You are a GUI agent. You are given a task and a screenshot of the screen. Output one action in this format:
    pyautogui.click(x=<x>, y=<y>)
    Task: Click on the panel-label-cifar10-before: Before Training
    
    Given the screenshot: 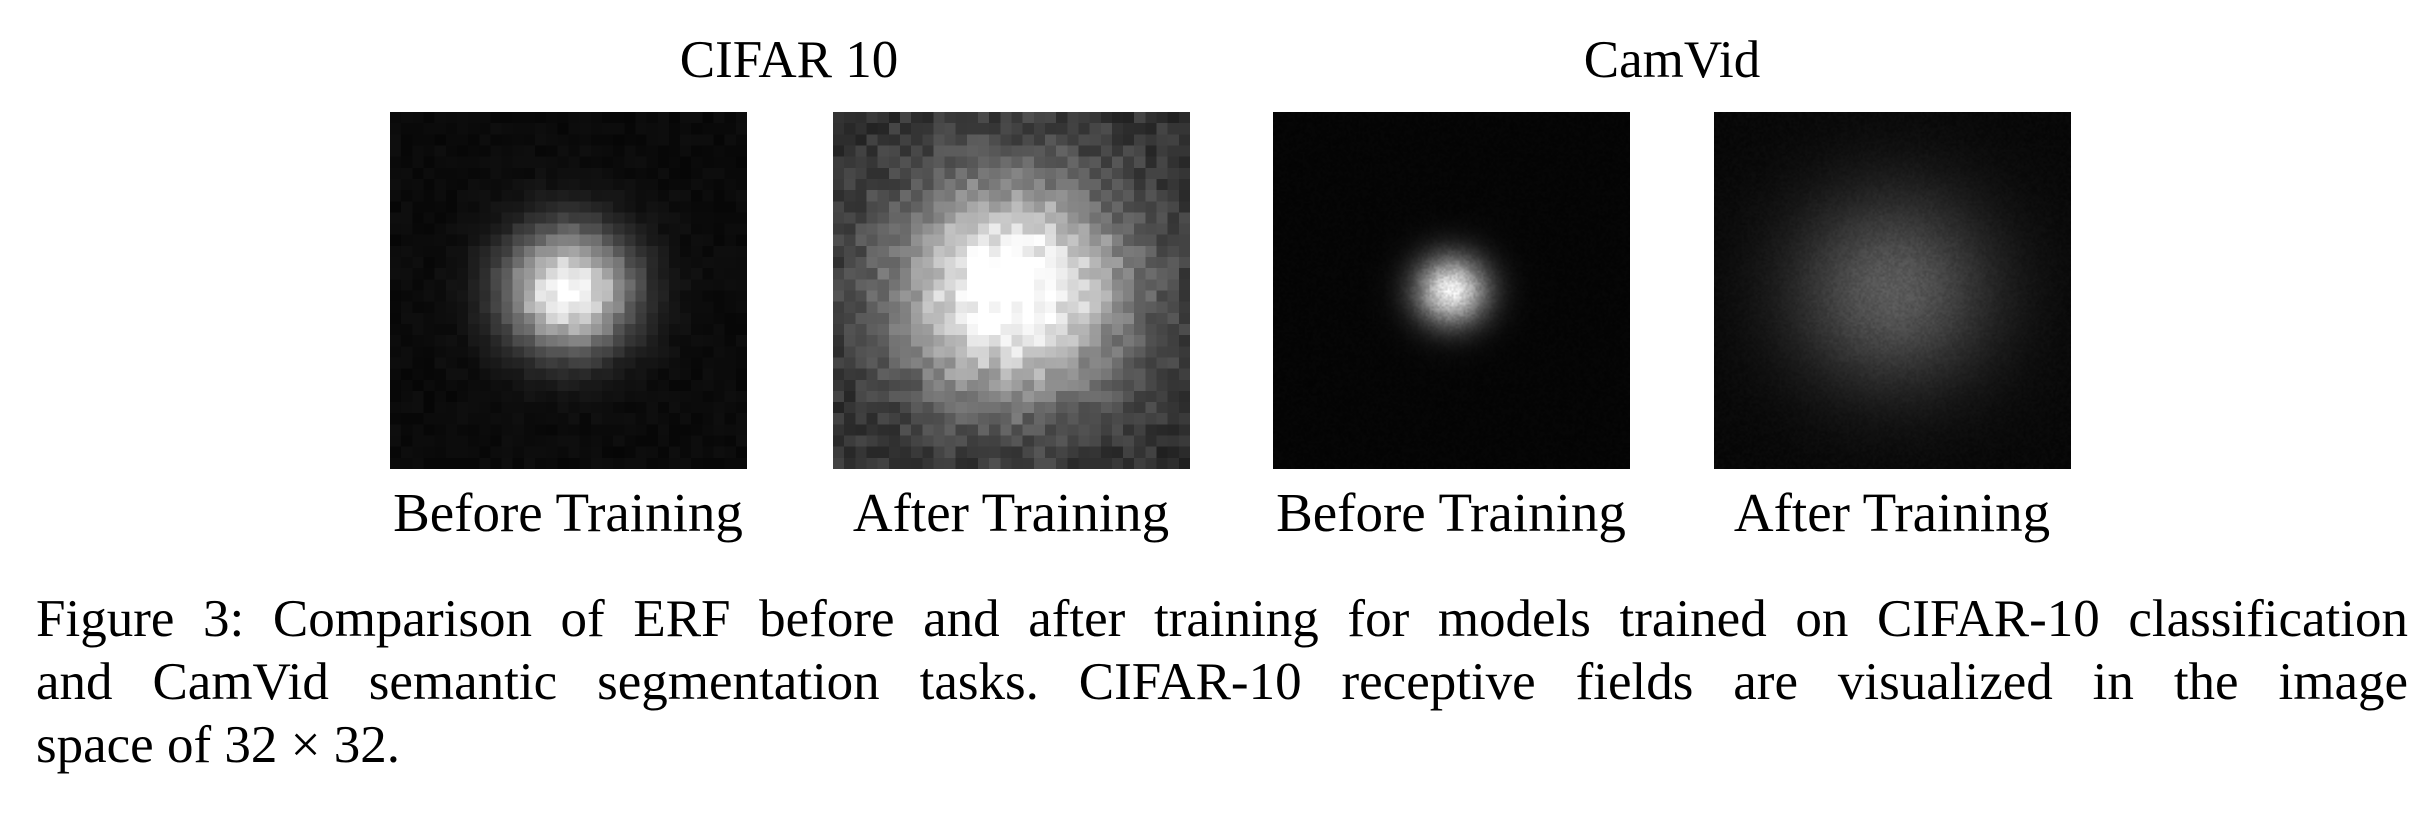 What is the action you would take?
    pyautogui.click(x=568, y=512)
    